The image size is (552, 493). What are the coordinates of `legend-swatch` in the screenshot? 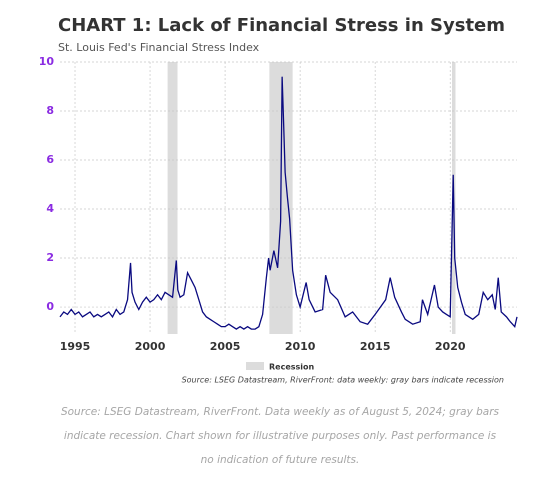 It's located at (255, 366).